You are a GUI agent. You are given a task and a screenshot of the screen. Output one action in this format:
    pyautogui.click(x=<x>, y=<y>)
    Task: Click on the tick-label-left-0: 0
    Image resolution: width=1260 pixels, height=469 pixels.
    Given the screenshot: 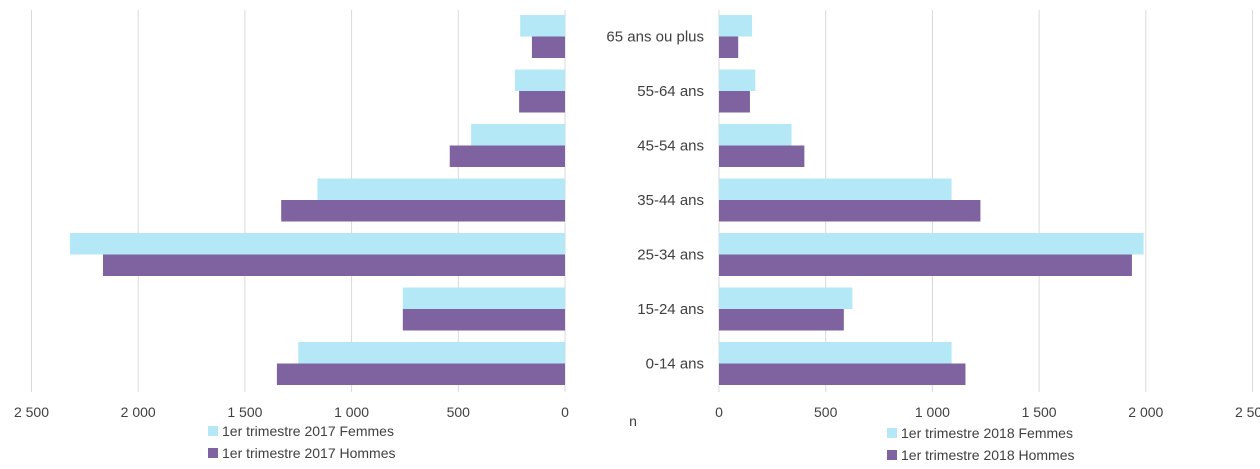 What is the action you would take?
    pyautogui.click(x=565, y=412)
    